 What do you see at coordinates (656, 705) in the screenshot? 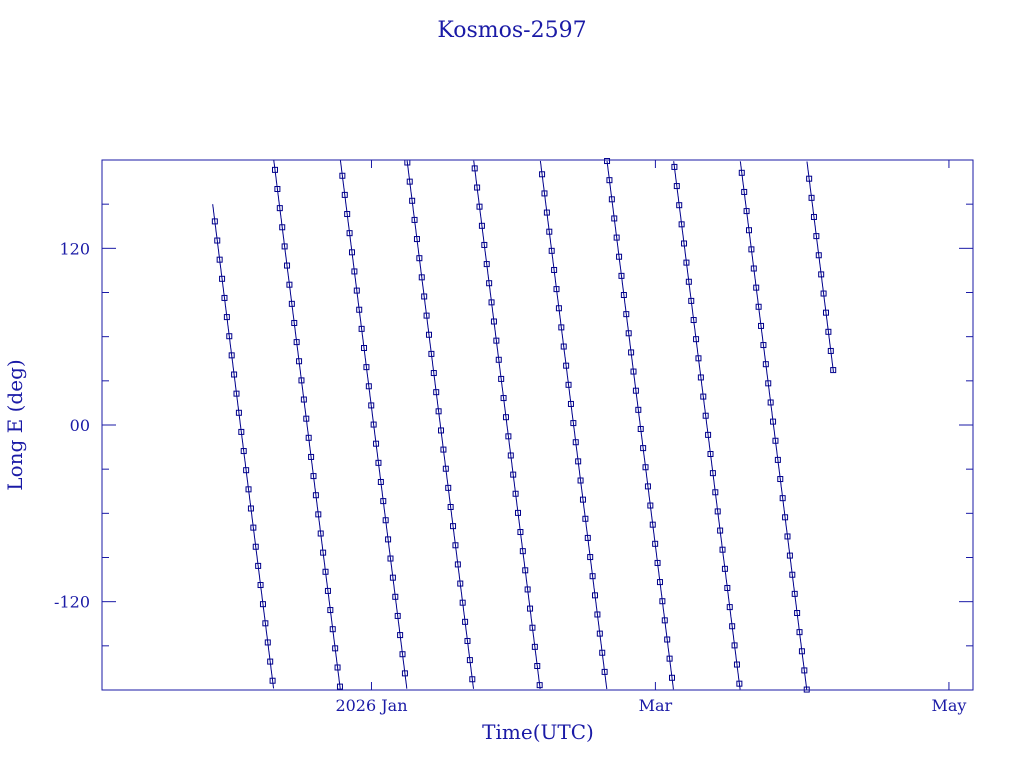
I see `x-tick-label: Mar` at bounding box center [656, 705].